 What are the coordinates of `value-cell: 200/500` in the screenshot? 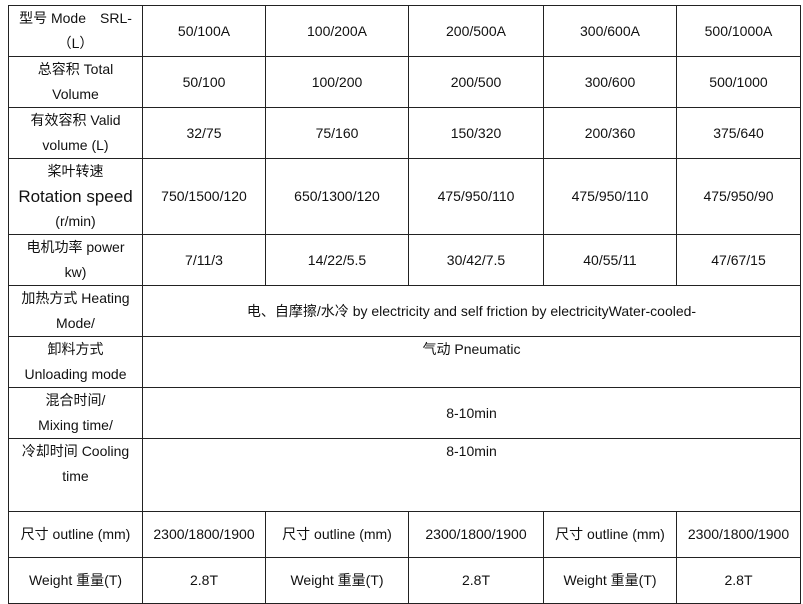 It's located at (476, 82).